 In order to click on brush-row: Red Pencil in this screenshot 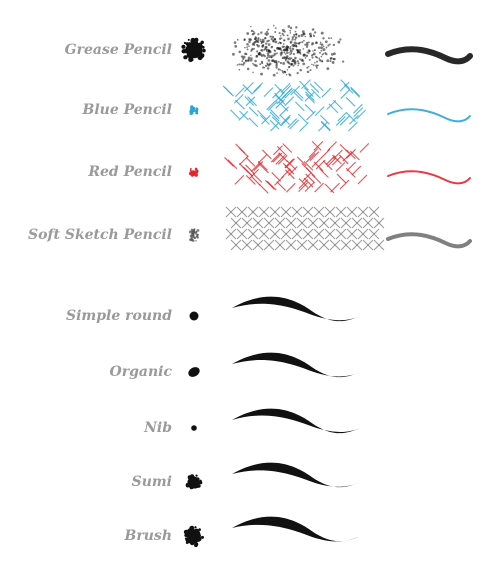, I will do `click(250, 171)`.